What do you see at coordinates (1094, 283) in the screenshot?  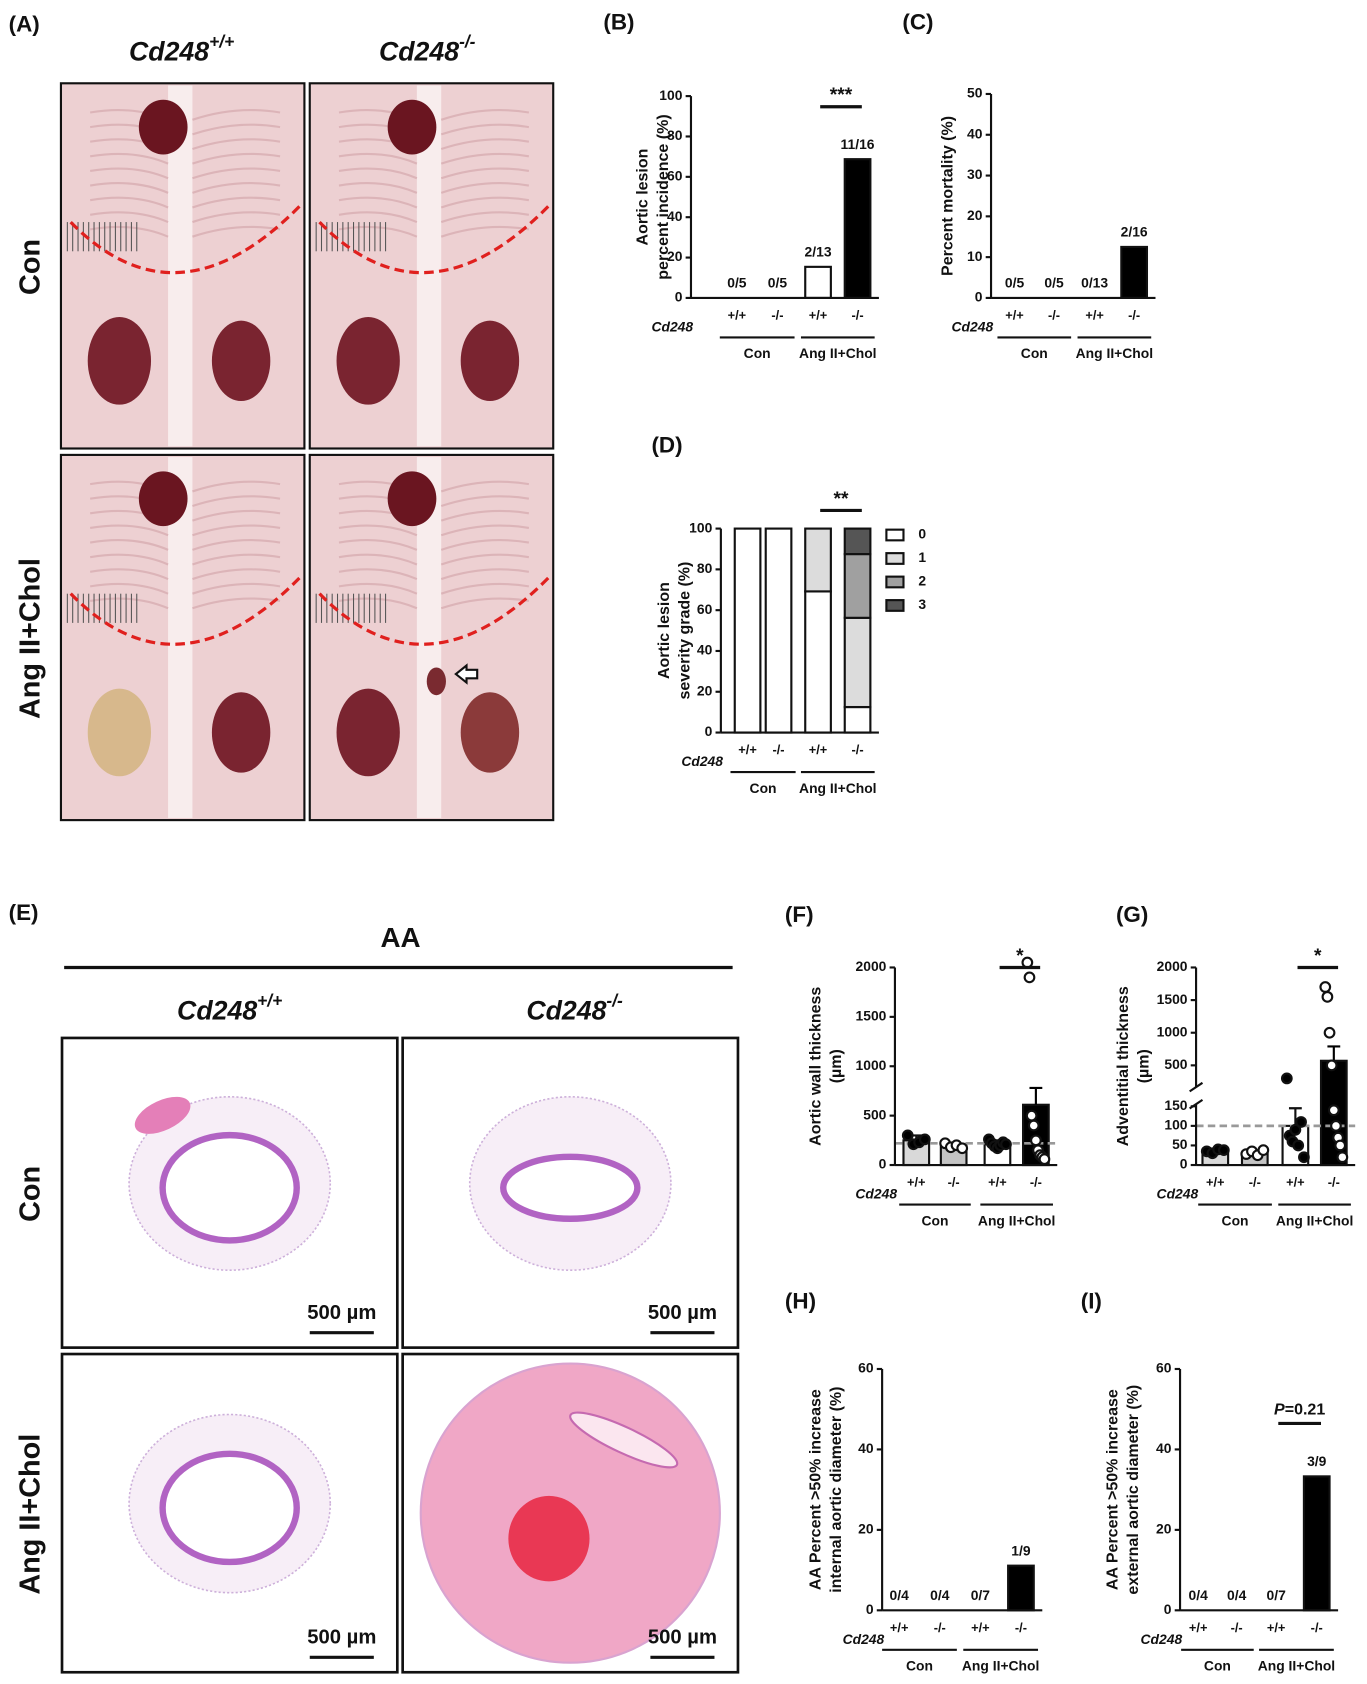 I see `value-label: 0/13` at bounding box center [1094, 283].